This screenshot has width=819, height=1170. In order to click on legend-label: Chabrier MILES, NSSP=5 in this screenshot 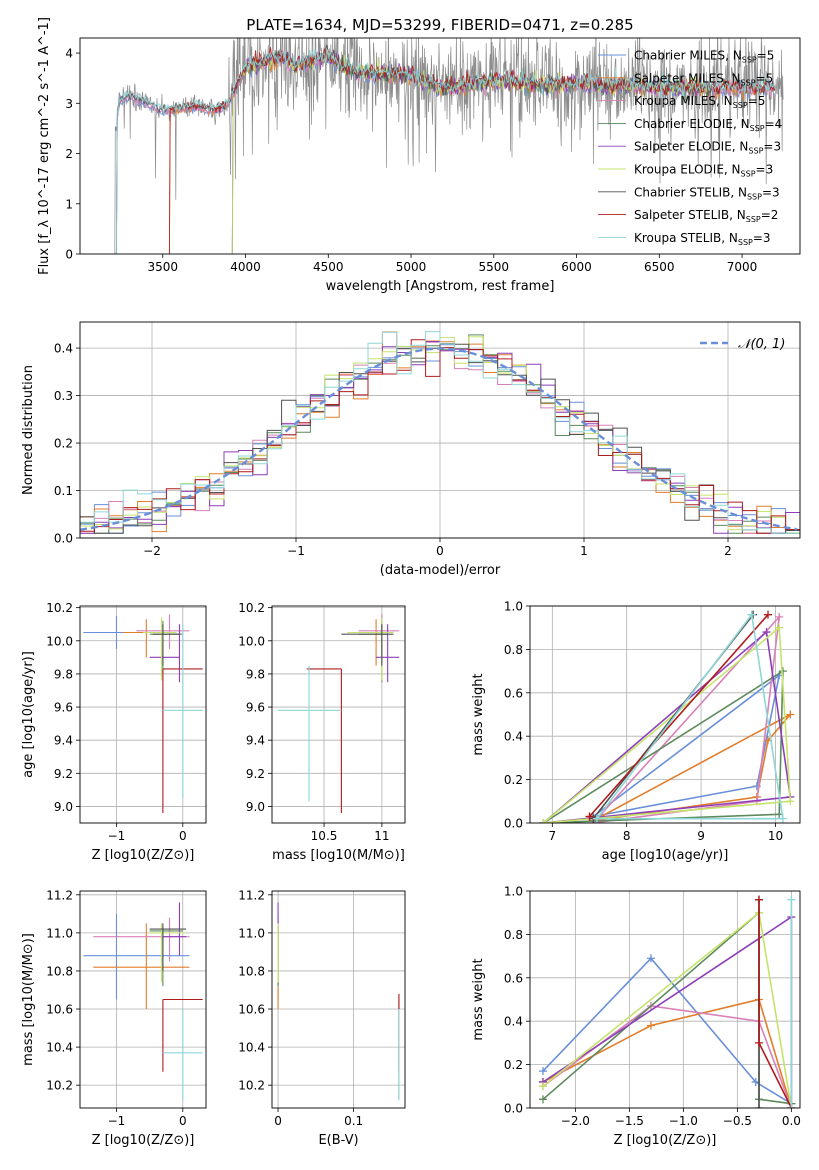, I will do `click(704, 57)`.